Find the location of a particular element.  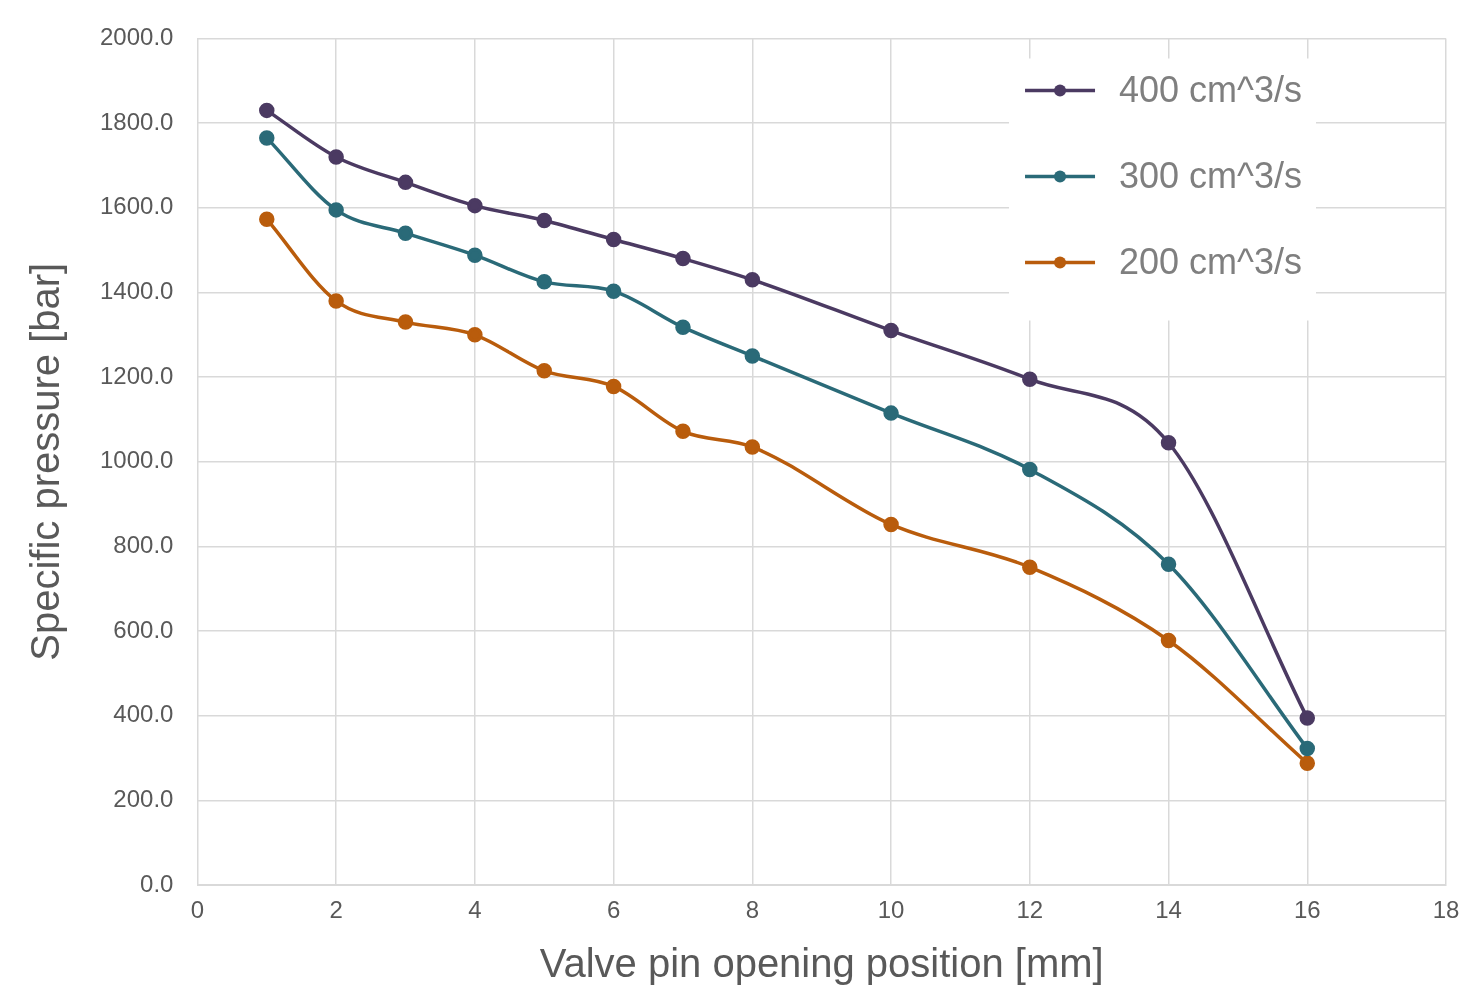

y-tick-label: 600.0 is located at coordinates (143, 629).